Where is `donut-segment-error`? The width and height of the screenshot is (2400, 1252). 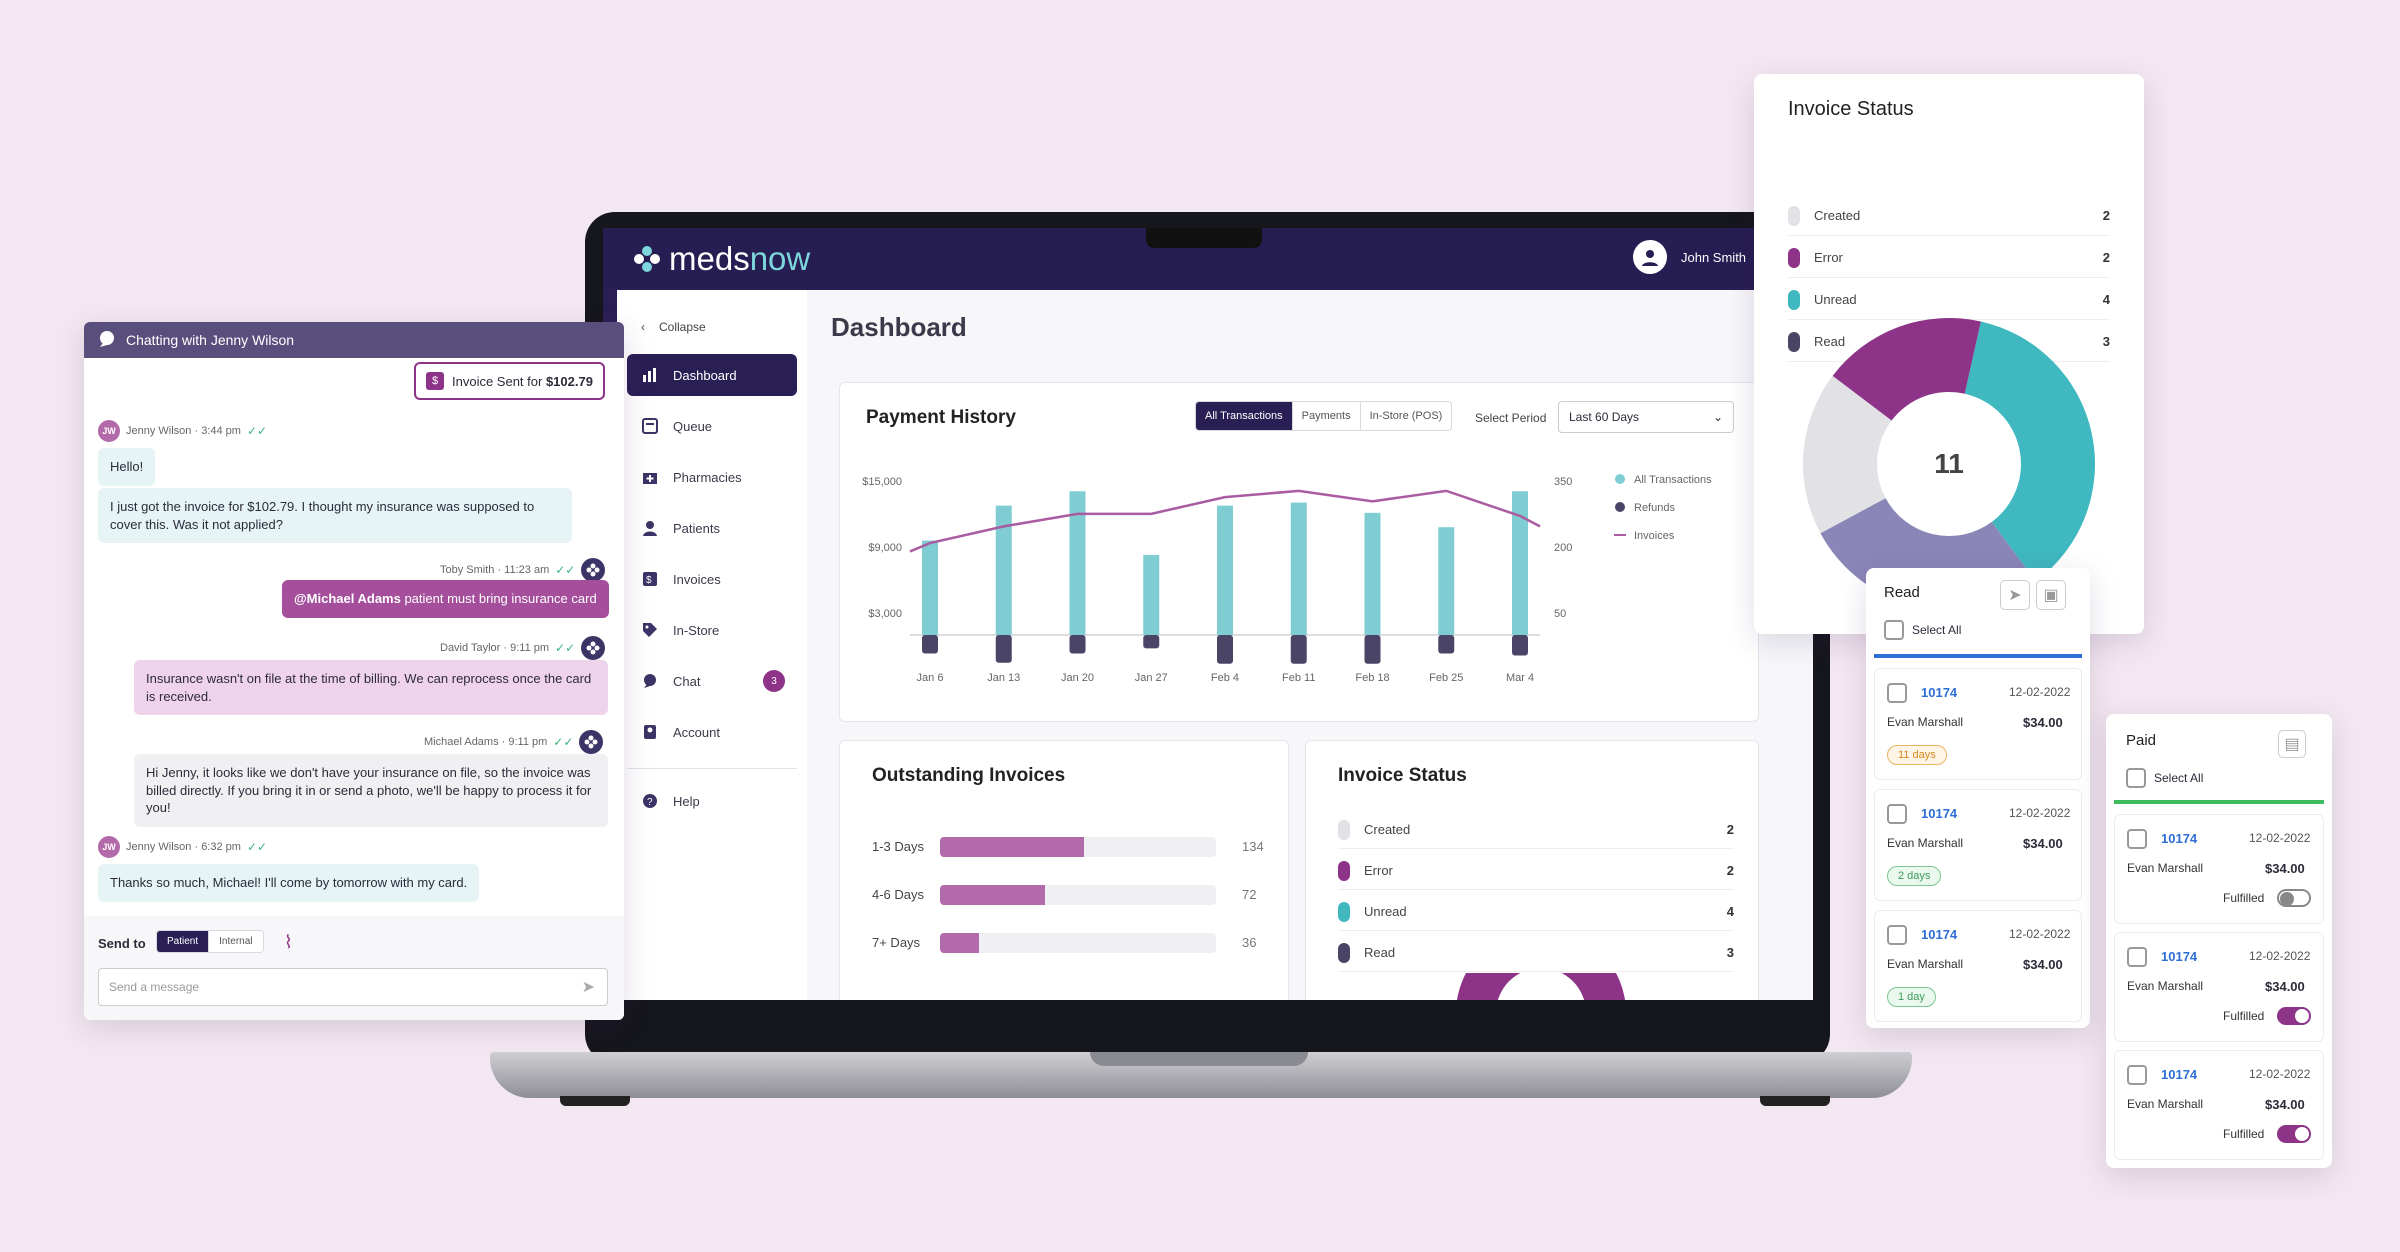
donut-segment-error is located at coordinates (1906, 369).